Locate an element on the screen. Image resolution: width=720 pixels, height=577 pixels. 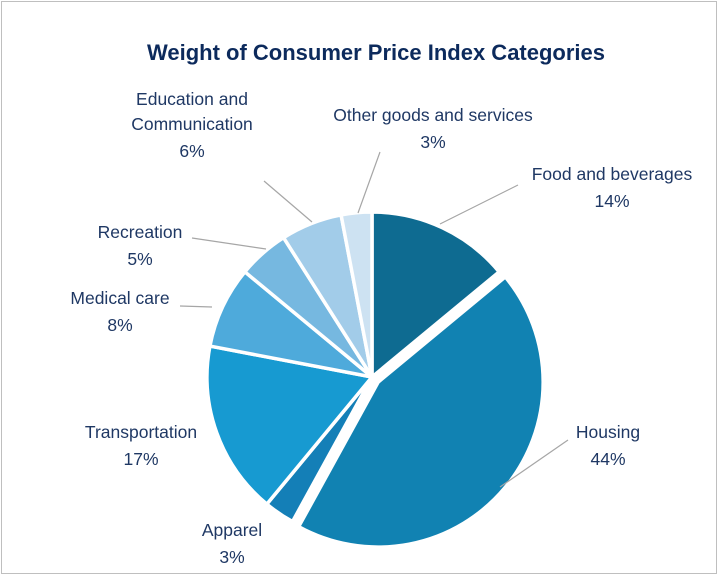
leader-line-education-and-communication is located at coordinates (288, 201).